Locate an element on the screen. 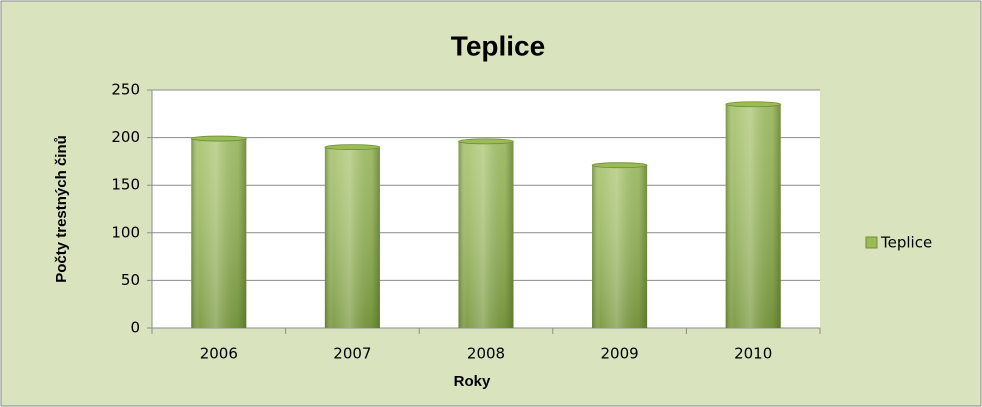 The image size is (982, 407). y-tick-label: 150 is located at coordinates (125, 185).